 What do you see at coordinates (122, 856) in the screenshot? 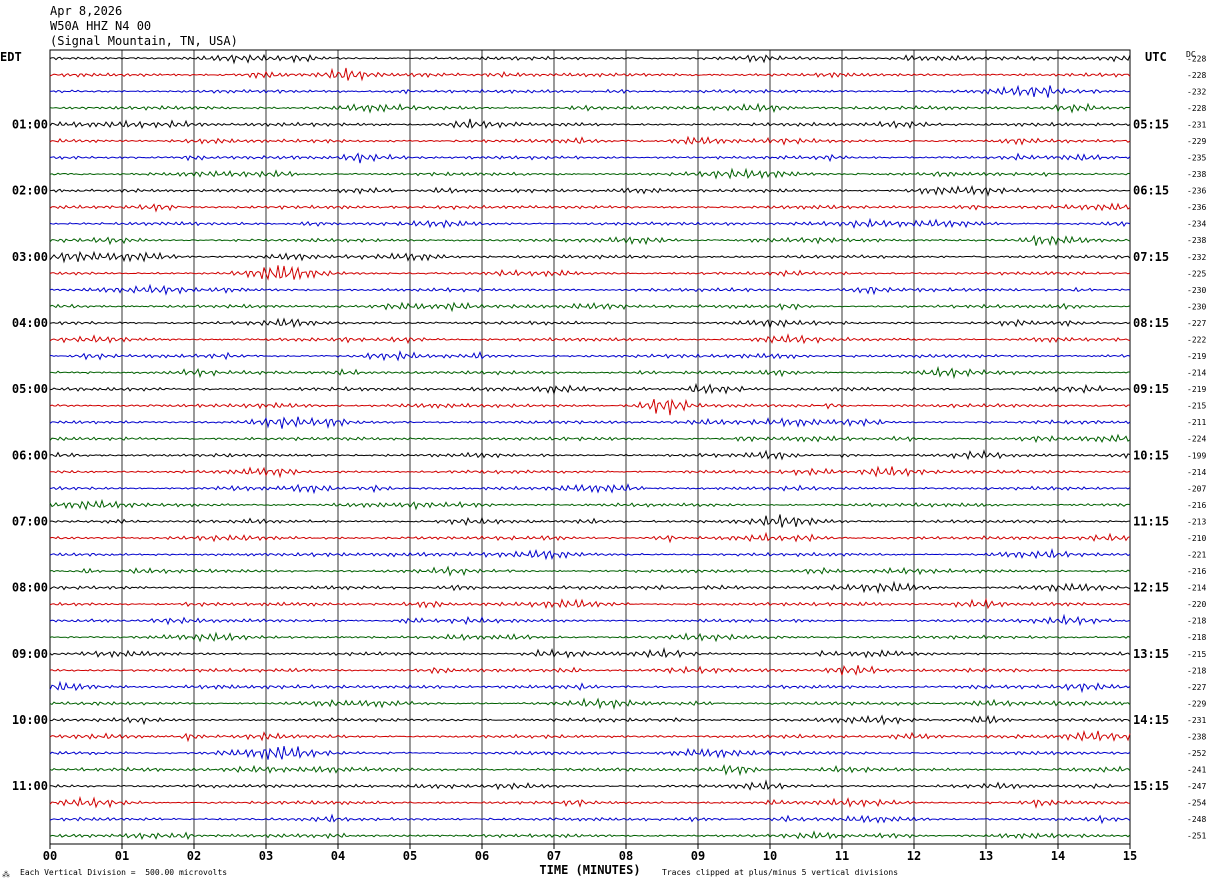
I see `x-tick-label: 01` at bounding box center [122, 856].